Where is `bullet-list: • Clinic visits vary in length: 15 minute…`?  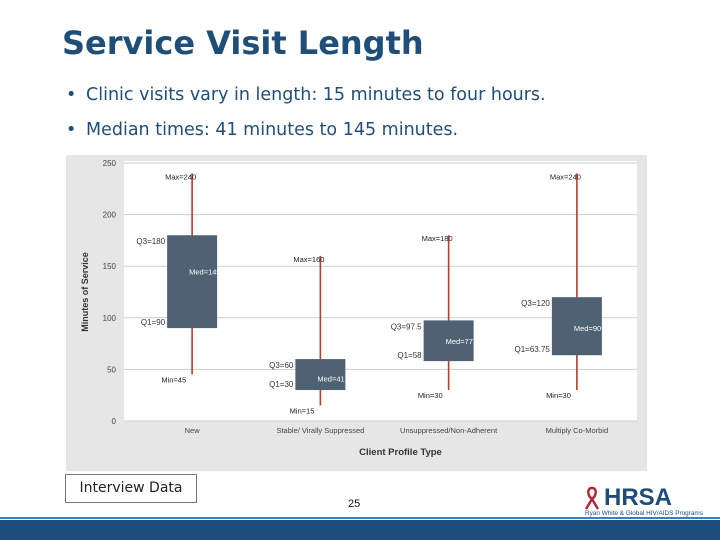
bullet-list: • Clinic visits vary in length: 15 minute… is located at coordinates (306, 117).